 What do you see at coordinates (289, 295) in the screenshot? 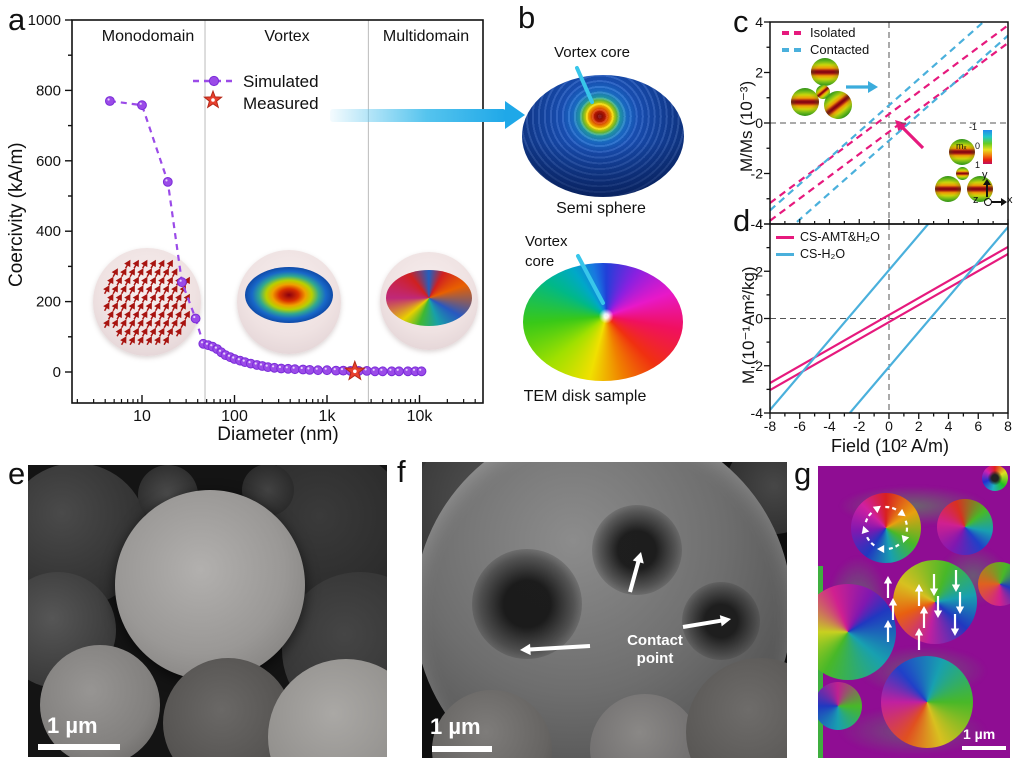
I see `vortex-disk` at bounding box center [289, 295].